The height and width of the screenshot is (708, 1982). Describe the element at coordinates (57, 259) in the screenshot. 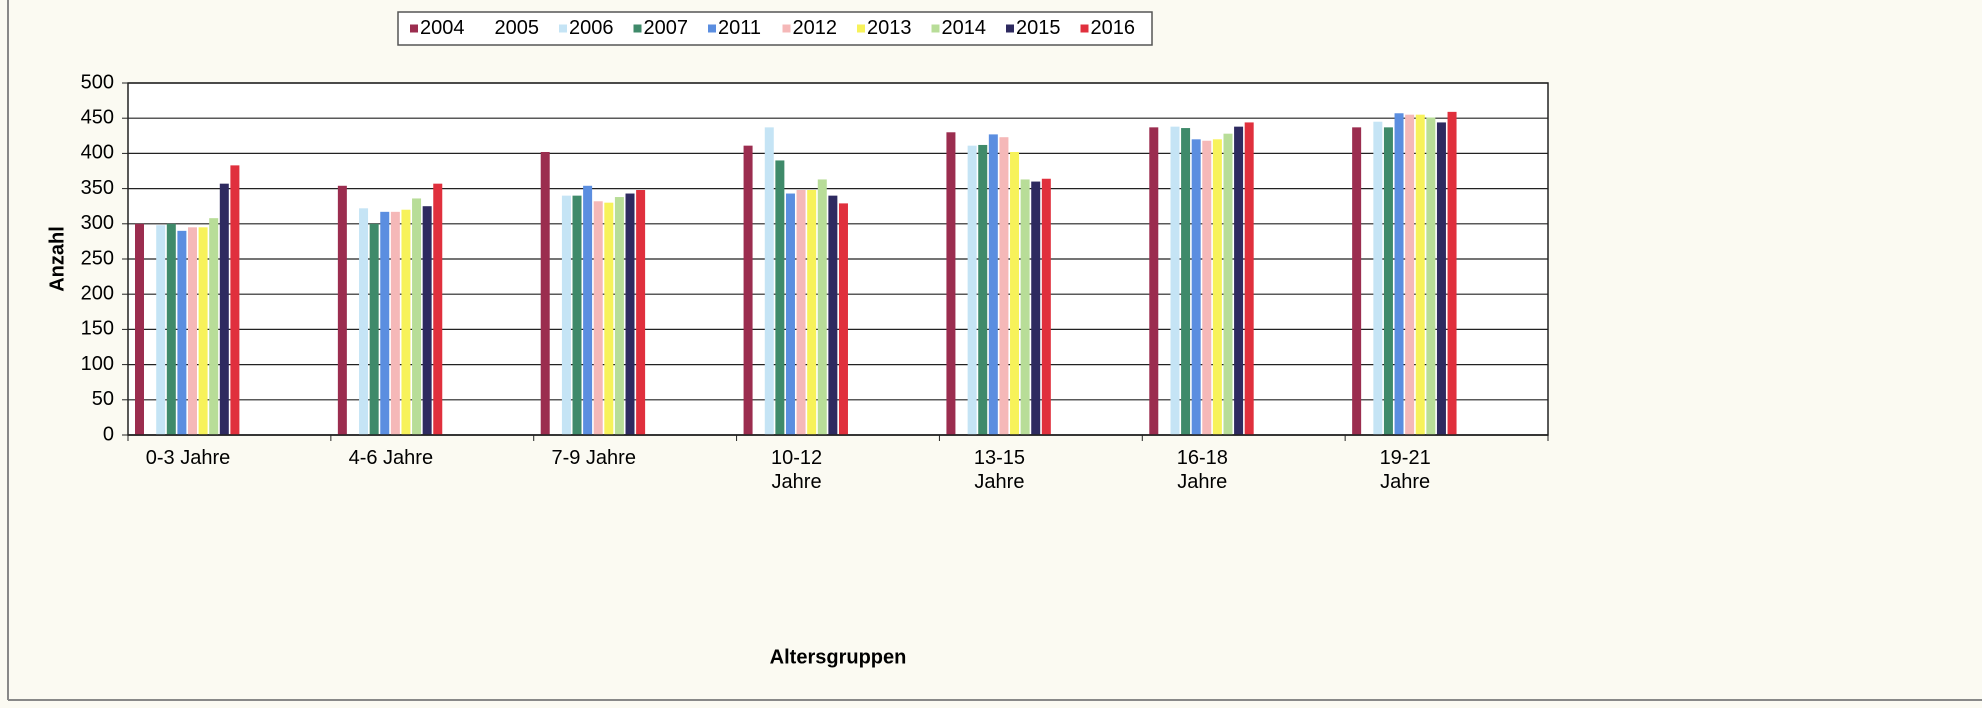

I see `y-axis-title: Anzahl` at that location.